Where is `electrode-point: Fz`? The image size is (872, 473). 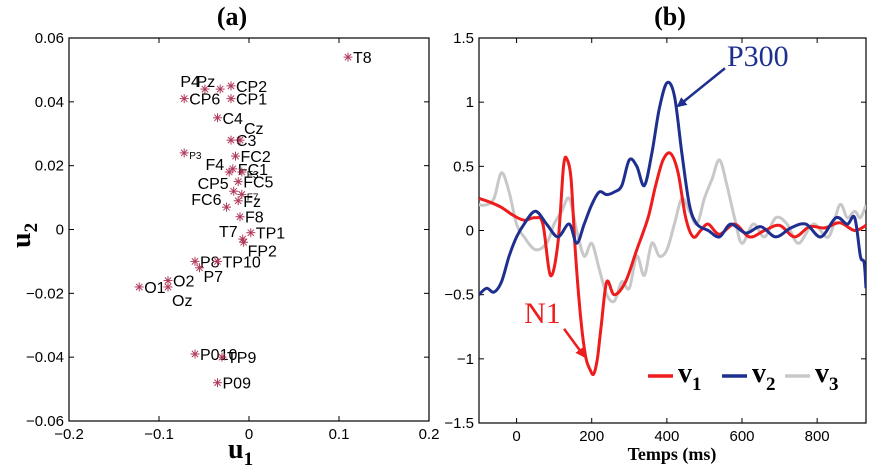 electrode-point: Fz is located at coordinates (247, 202).